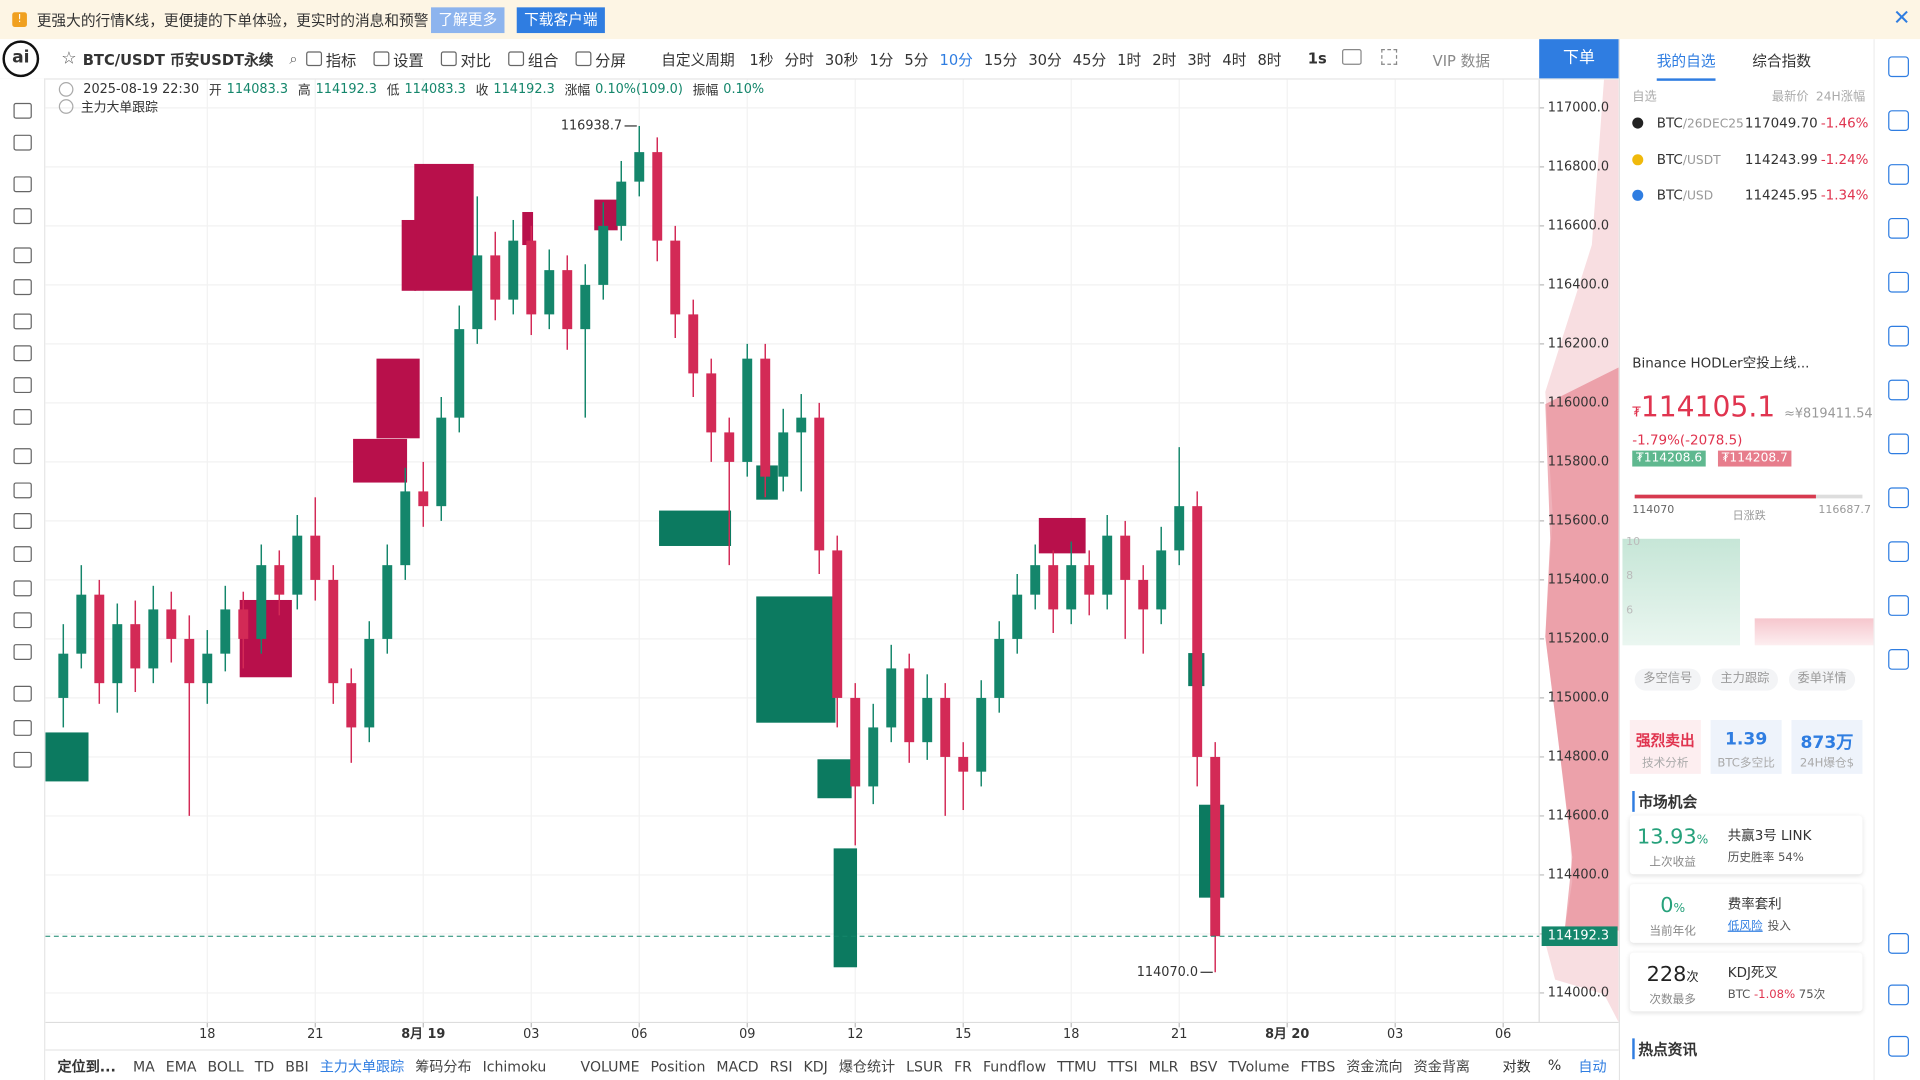 This screenshot has width=1920, height=1080. I want to click on indicator: Position, so click(678, 1066).